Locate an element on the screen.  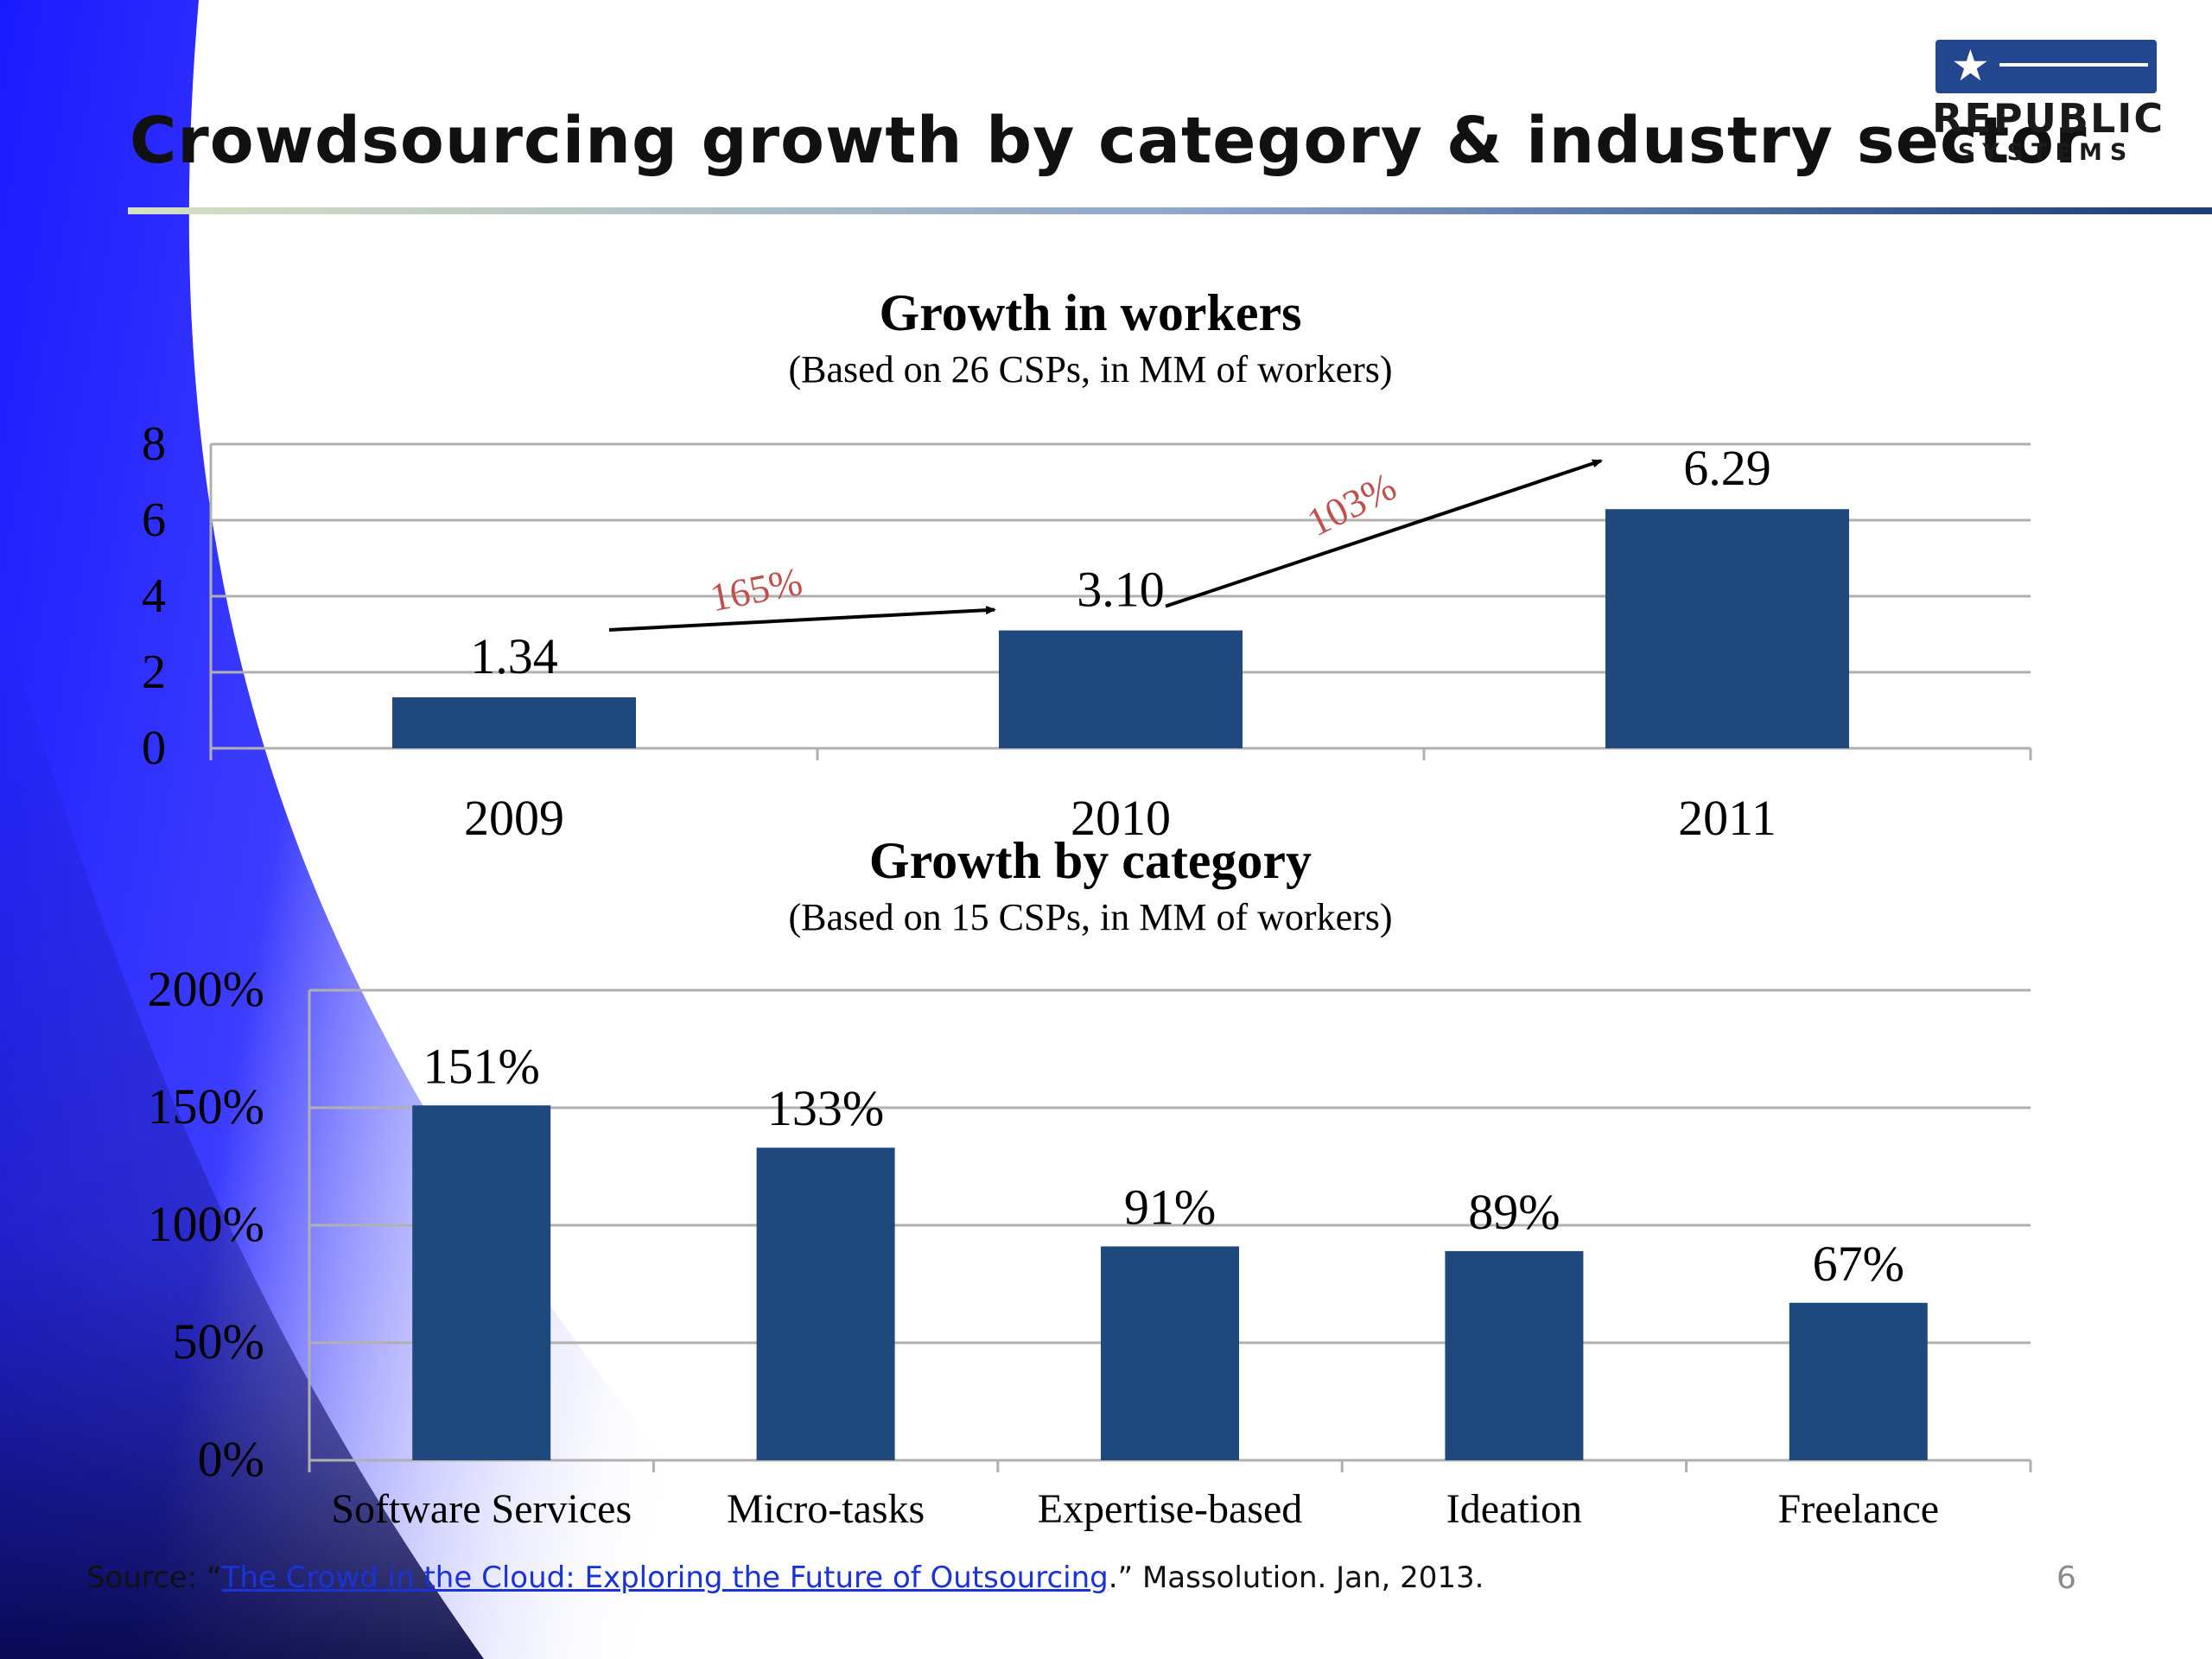
chart1-y-tick-label: 8 is located at coordinates (154, 444).